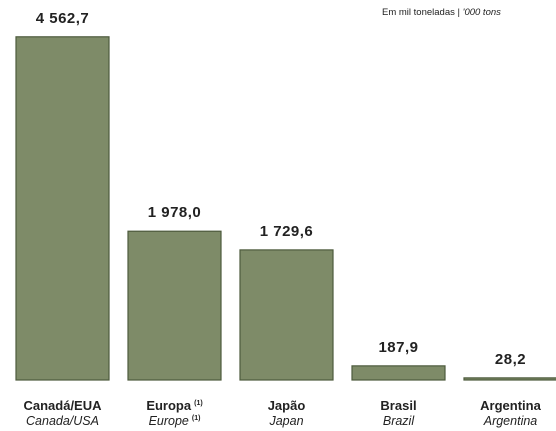 The image size is (556, 431). I want to click on unit: Em mil toneladas | '000 tons, so click(441, 12).